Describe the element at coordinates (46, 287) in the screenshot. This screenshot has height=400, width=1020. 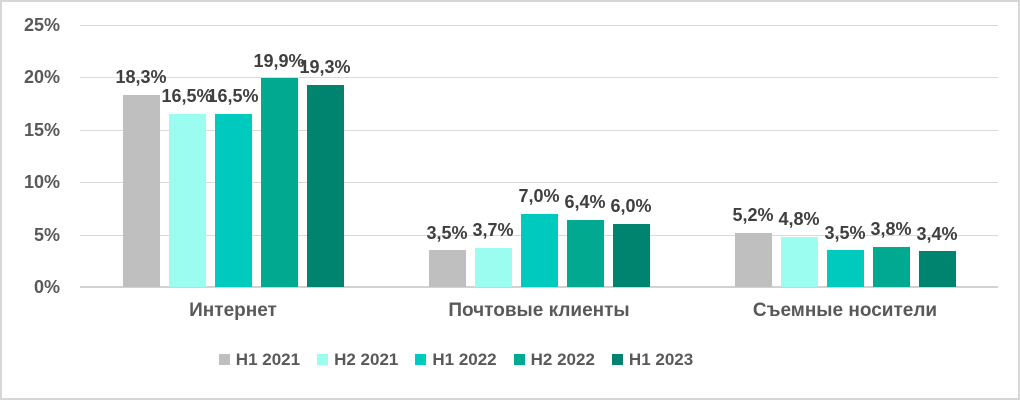
I see `y-axis-tick-label: 0%` at that location.